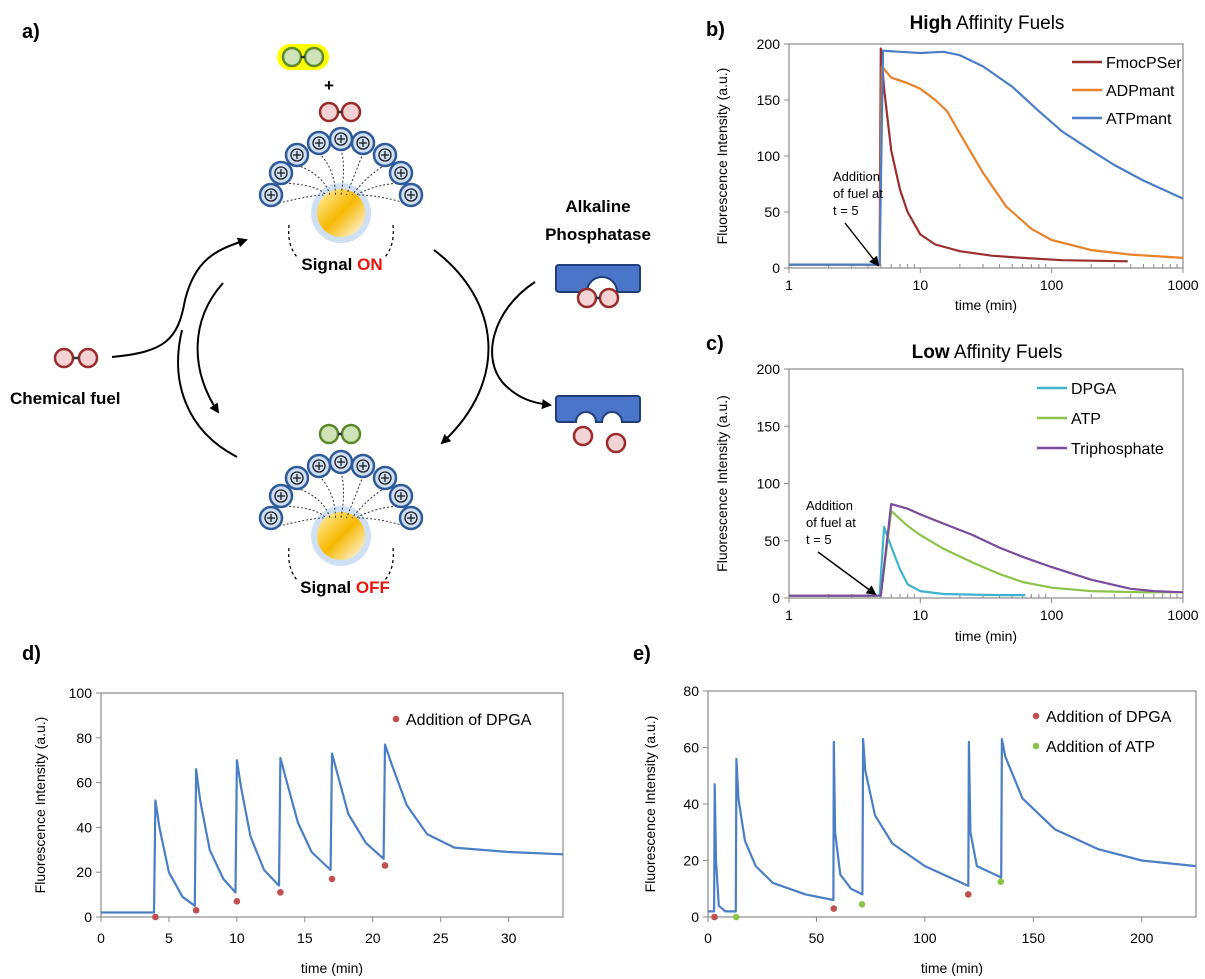 The width and height of the screenshot is (1205, 979). Describe the element at coordinates (598, 234) in the screenshot. I see `enzyme-label-line2: Phosphatase` at that location.